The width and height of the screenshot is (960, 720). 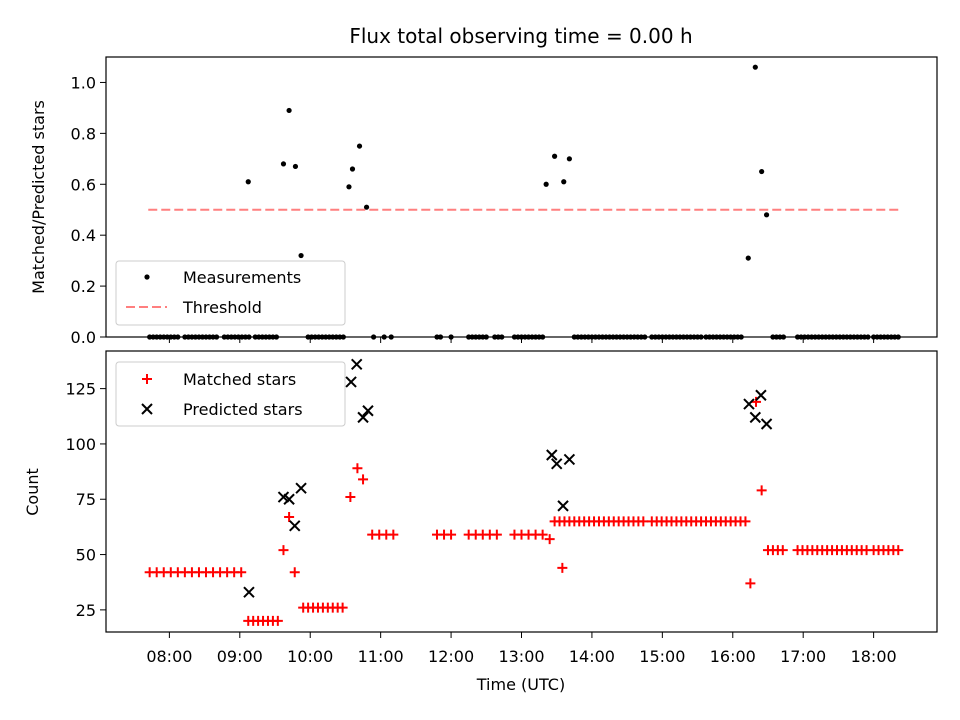 What do you see at coordinates (147, 379) in the screenshot?
I see `legend-matched-marker` at bounding box center [147, 379].